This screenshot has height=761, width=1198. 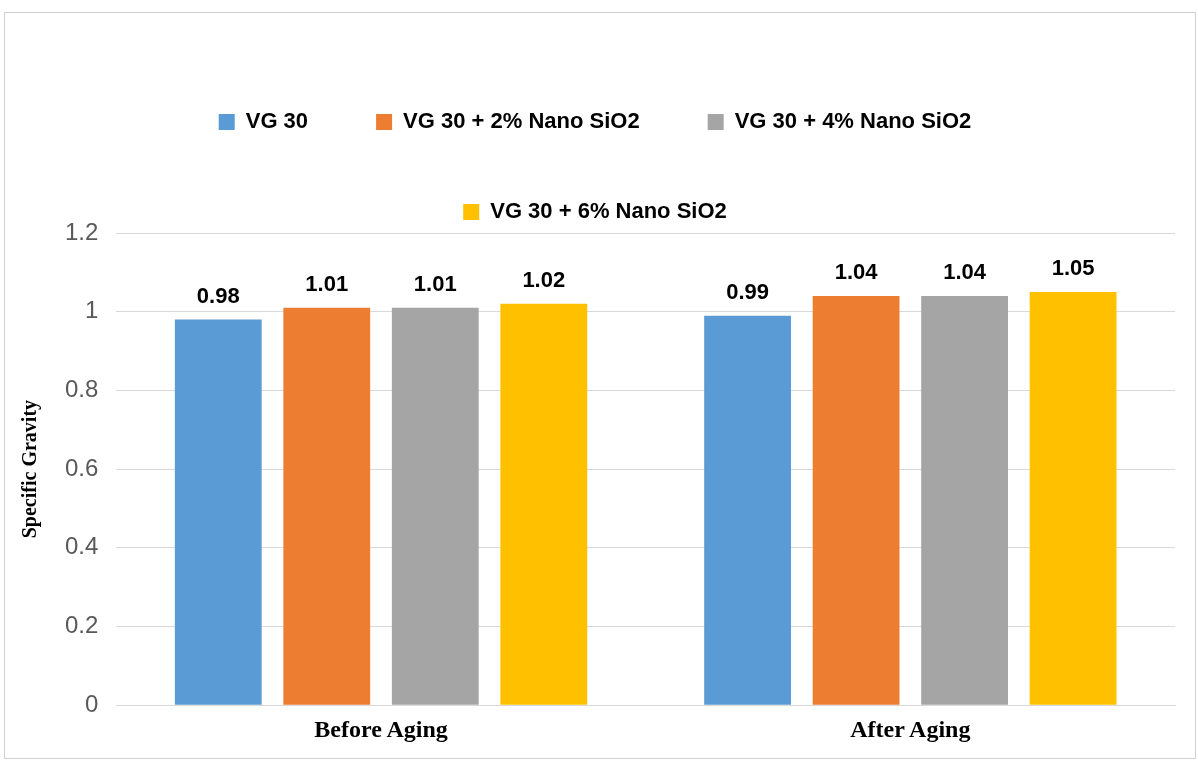 What do you see at coordinates (81, 546) in the screenshot?
I see `y-tick-label: 0.4` at bounding box center [81, 546].